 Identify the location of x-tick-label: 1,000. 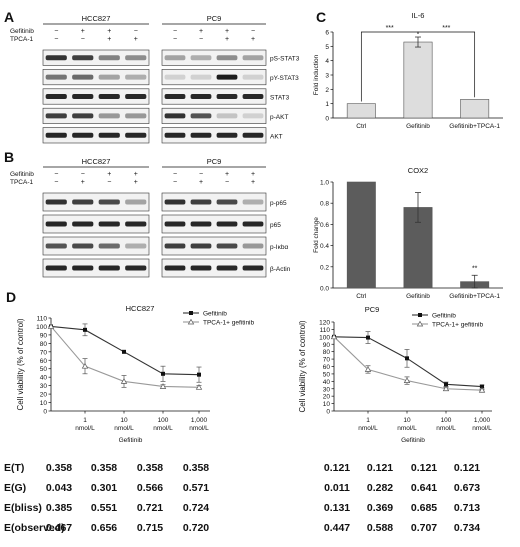
(199, 420).